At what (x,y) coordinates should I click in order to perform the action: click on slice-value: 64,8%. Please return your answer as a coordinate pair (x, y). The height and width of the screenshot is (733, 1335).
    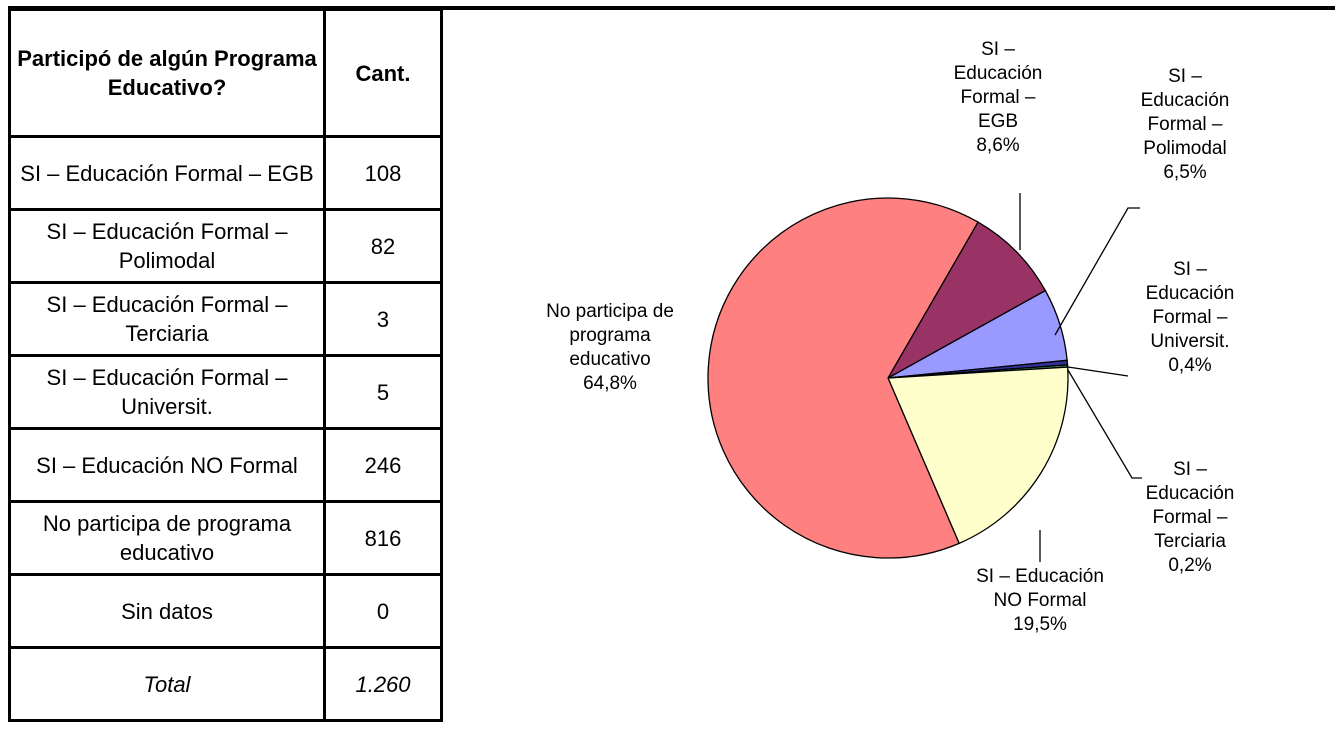
    Looking at the image, I should click on (610, 383).